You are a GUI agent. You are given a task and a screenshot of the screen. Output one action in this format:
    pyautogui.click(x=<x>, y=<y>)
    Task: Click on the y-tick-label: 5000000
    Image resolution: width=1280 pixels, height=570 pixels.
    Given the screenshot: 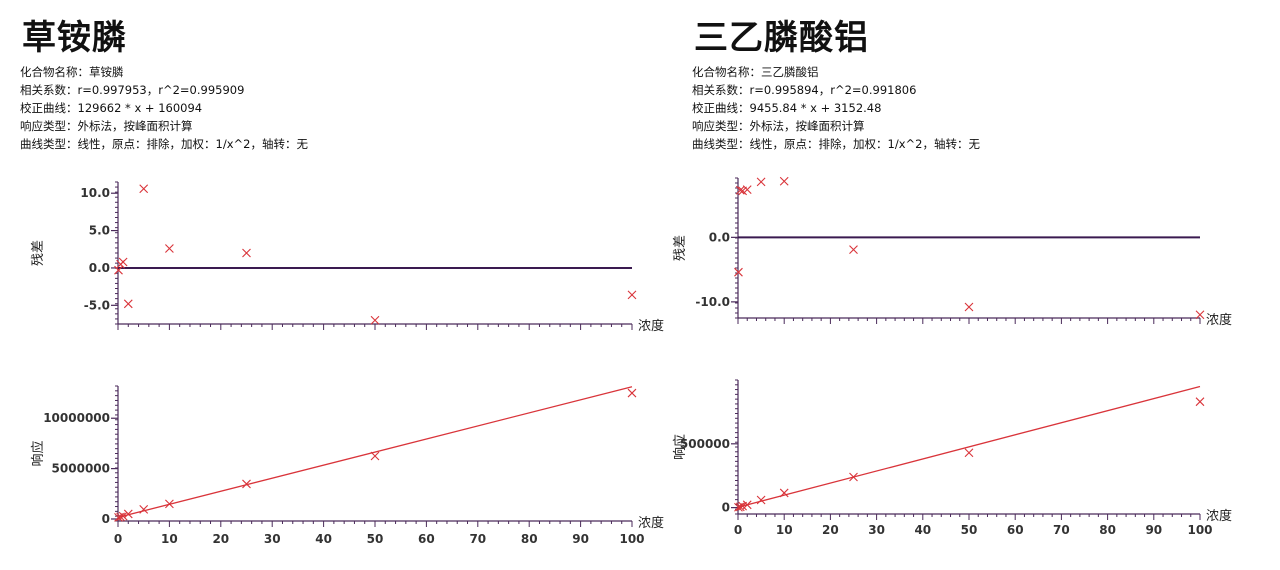 What is the action you would take?
    pyautogui.click(x=81, y=469)
    